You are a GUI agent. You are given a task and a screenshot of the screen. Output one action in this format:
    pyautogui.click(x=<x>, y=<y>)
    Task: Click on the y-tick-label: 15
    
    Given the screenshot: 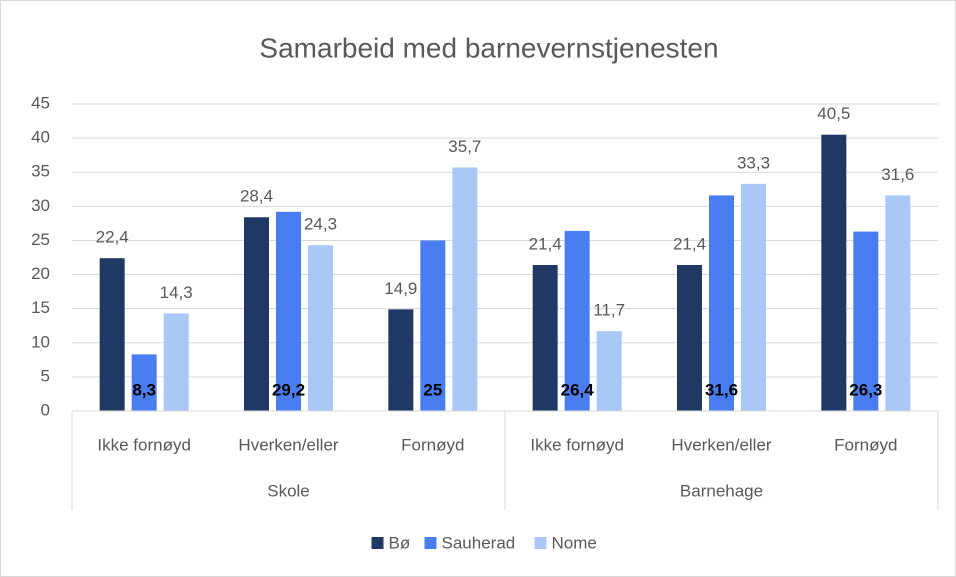 What is the action you would take?
    pyautogui.click(x=40, y=307)
    